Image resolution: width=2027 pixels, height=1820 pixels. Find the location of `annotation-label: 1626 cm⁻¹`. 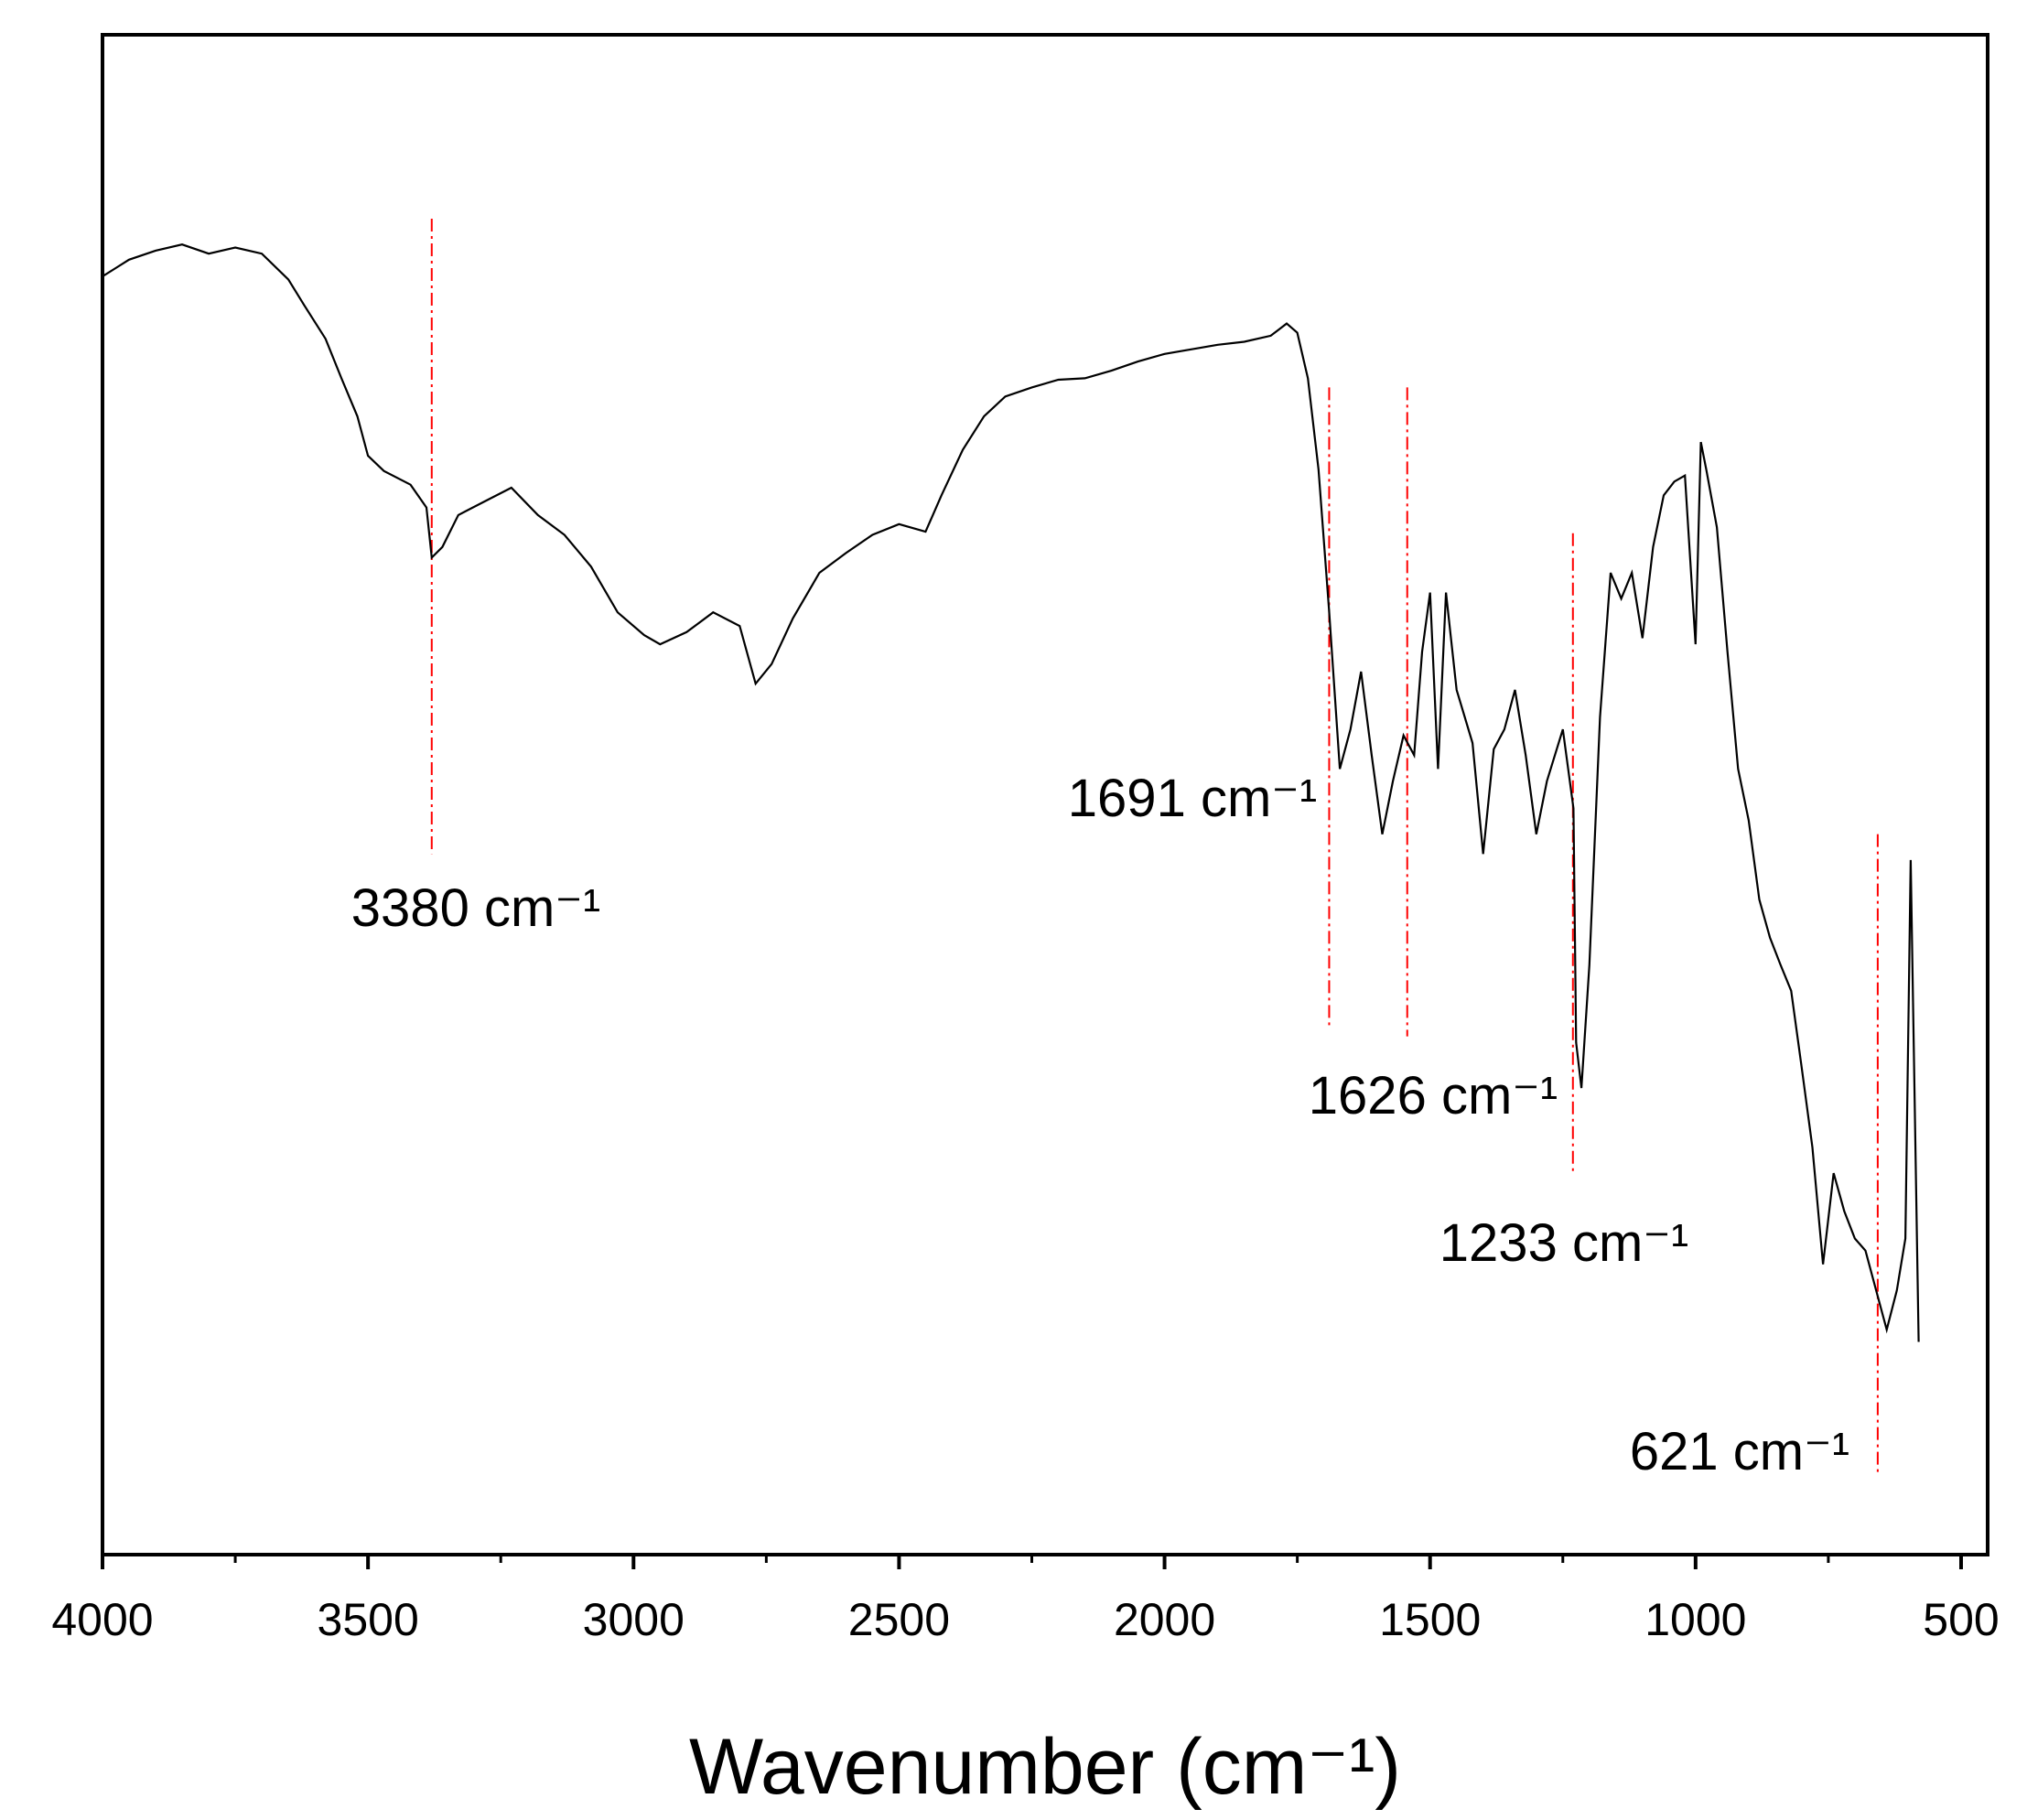

annotation-label: 1626 cm⁻¹ is located at coordinates (1433, 1095).